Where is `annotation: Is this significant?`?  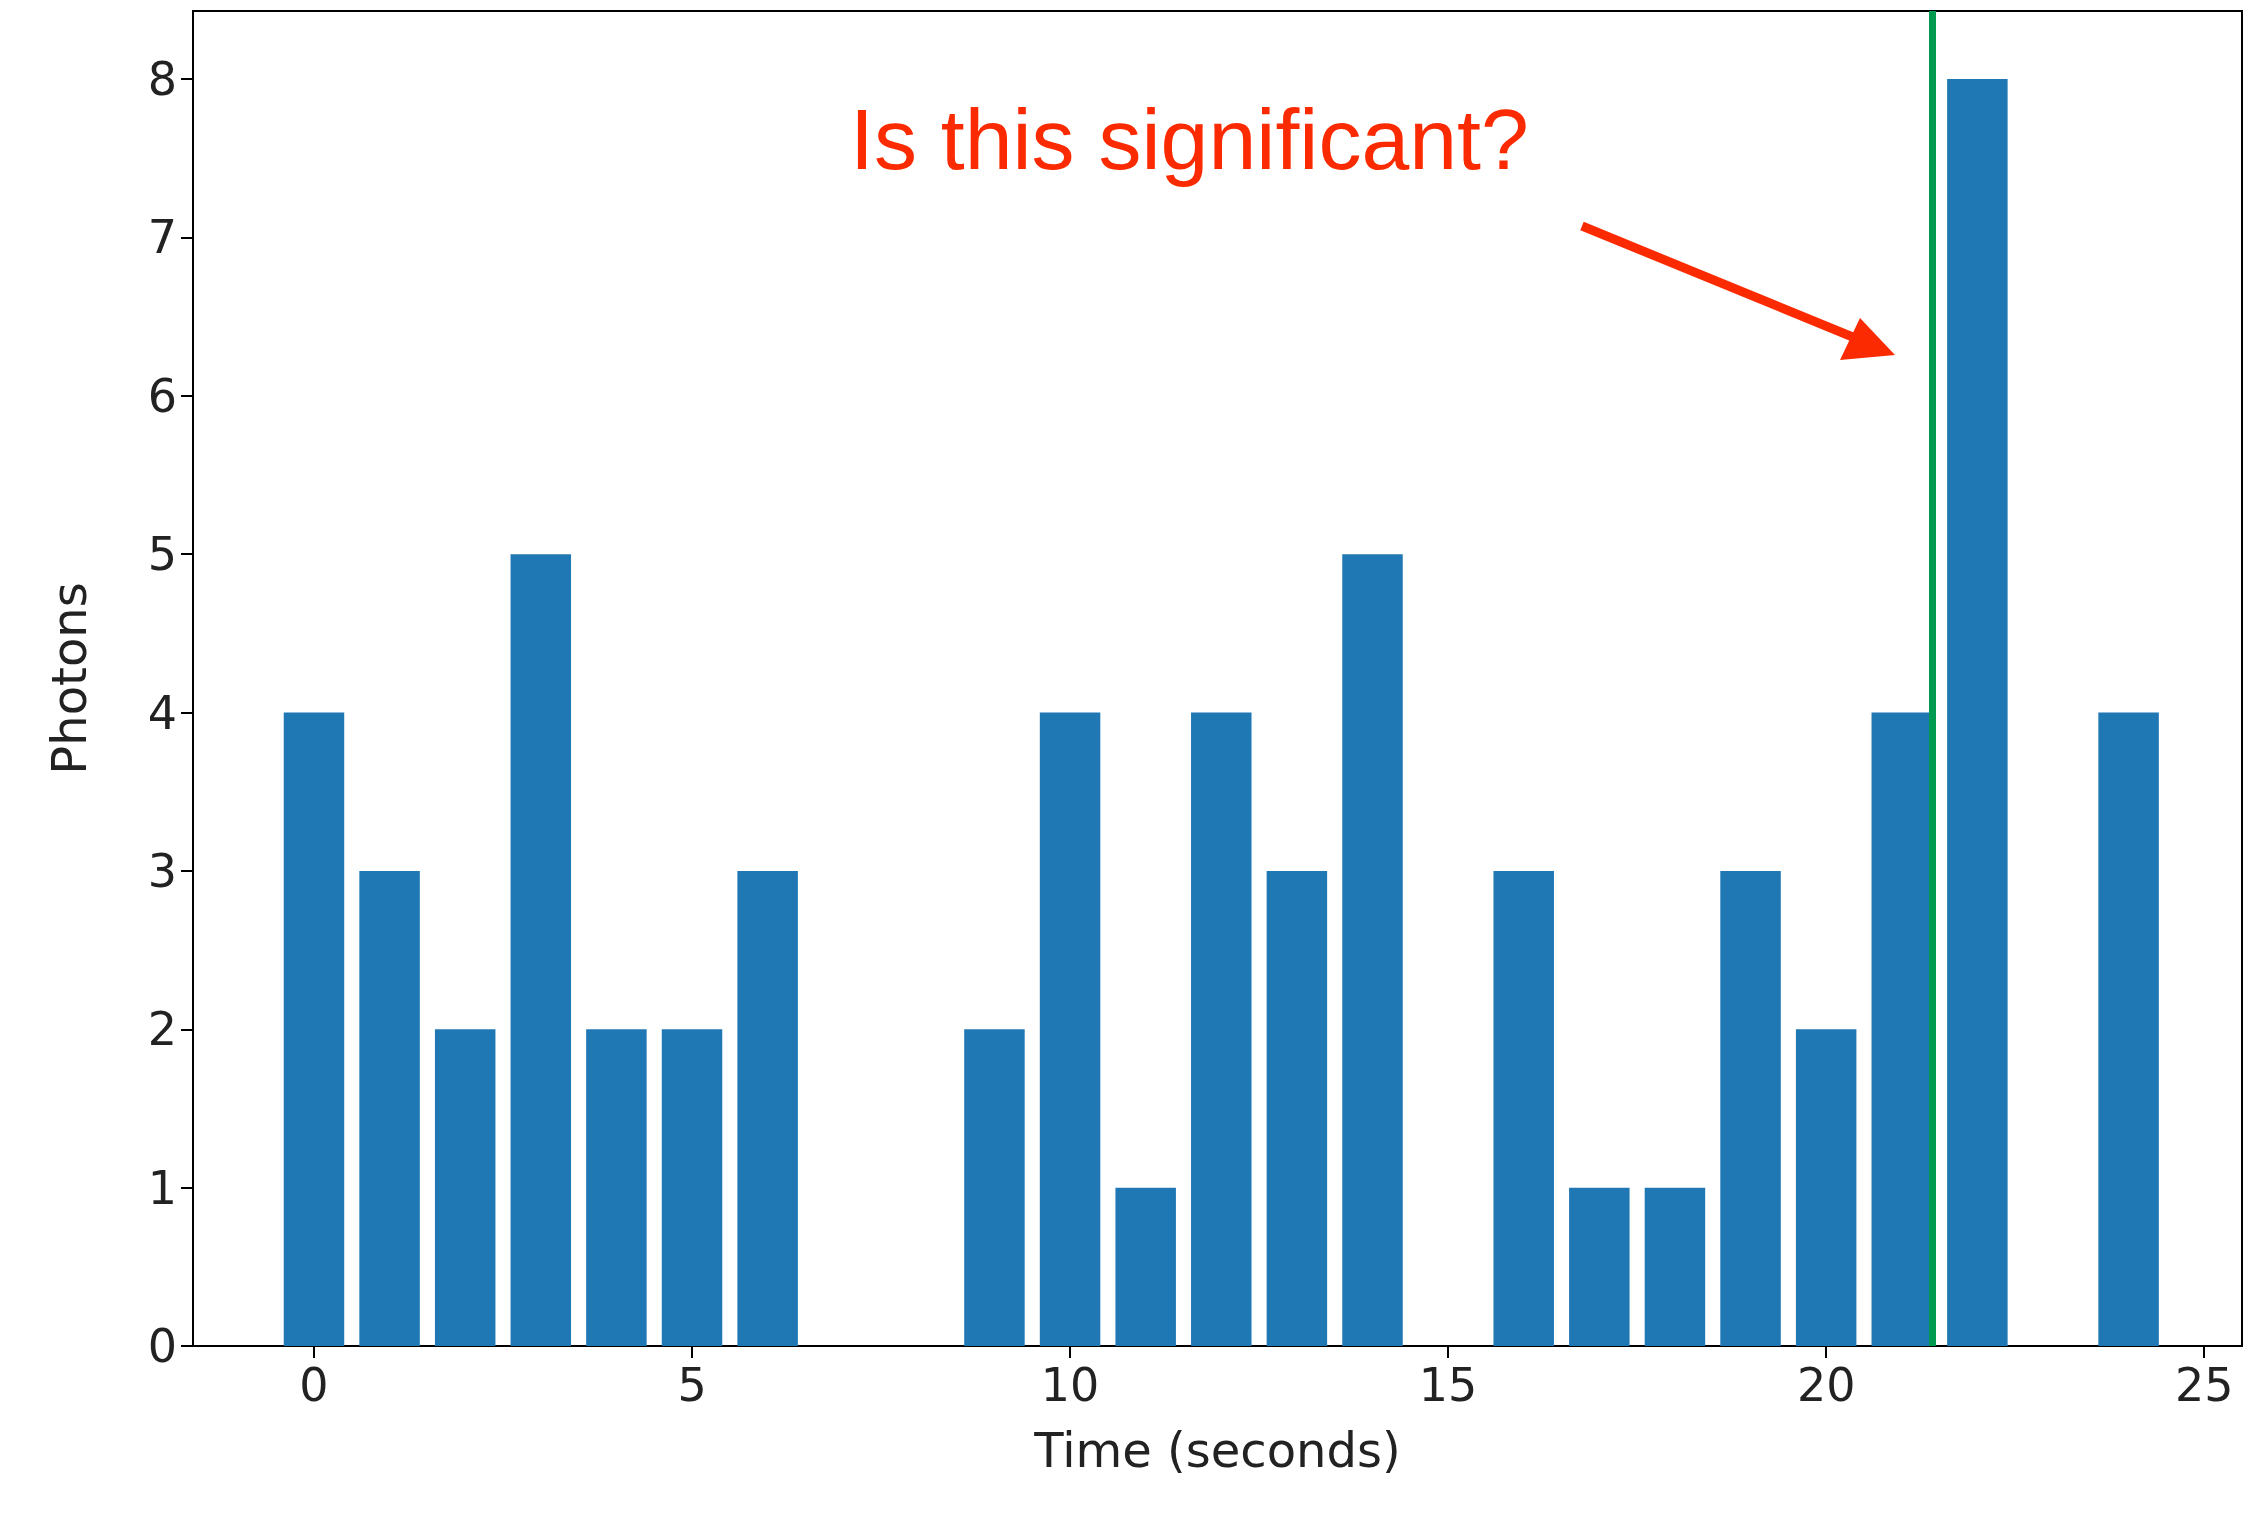 annotation: Is this significant? is located at coordinates (1189, 139).